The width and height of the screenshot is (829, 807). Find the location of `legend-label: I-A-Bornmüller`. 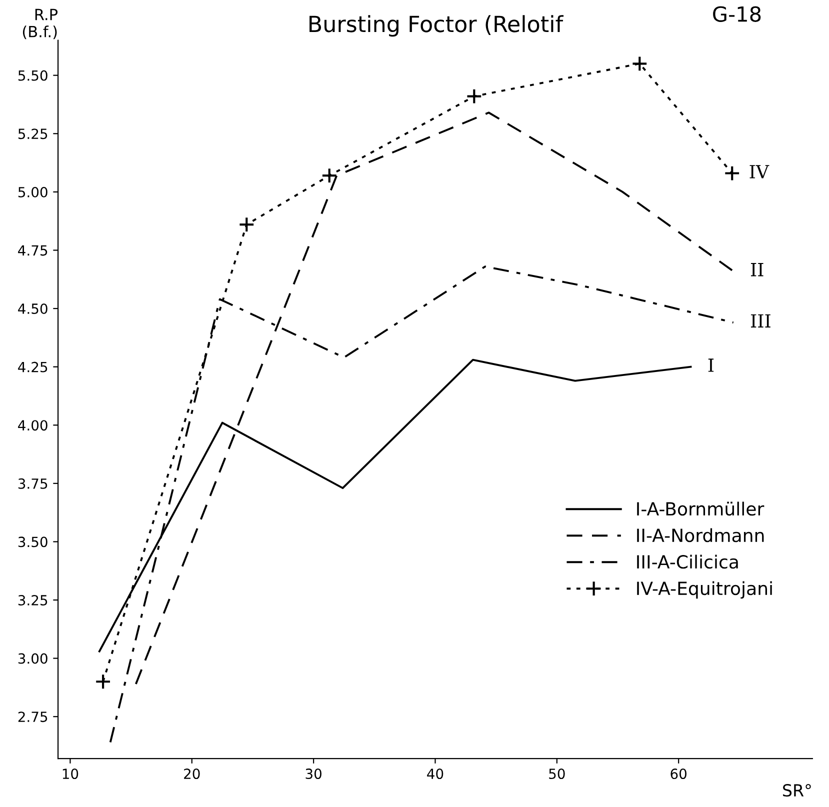

legend-label: I-A-Bornmüller is located at coordinates (700, 509).